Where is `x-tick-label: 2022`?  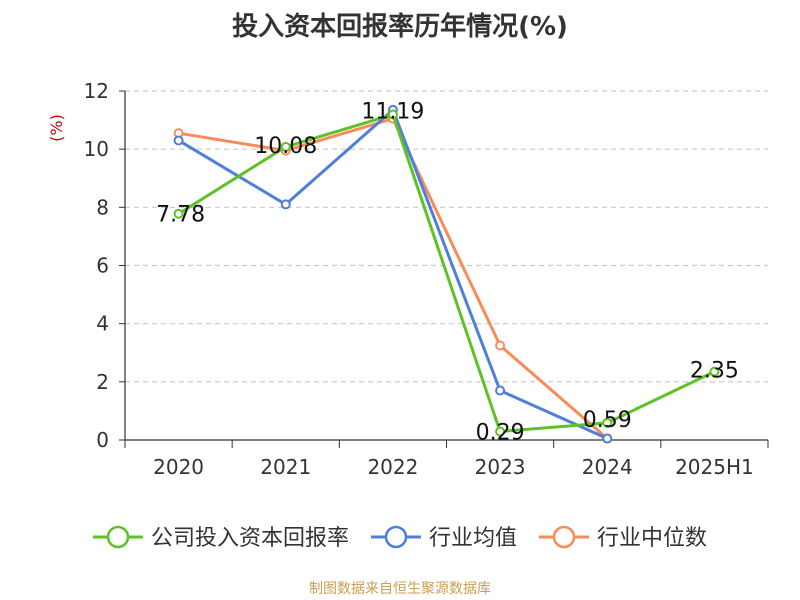
x-tick-label: 2022 is located at coordinates (392, 467).